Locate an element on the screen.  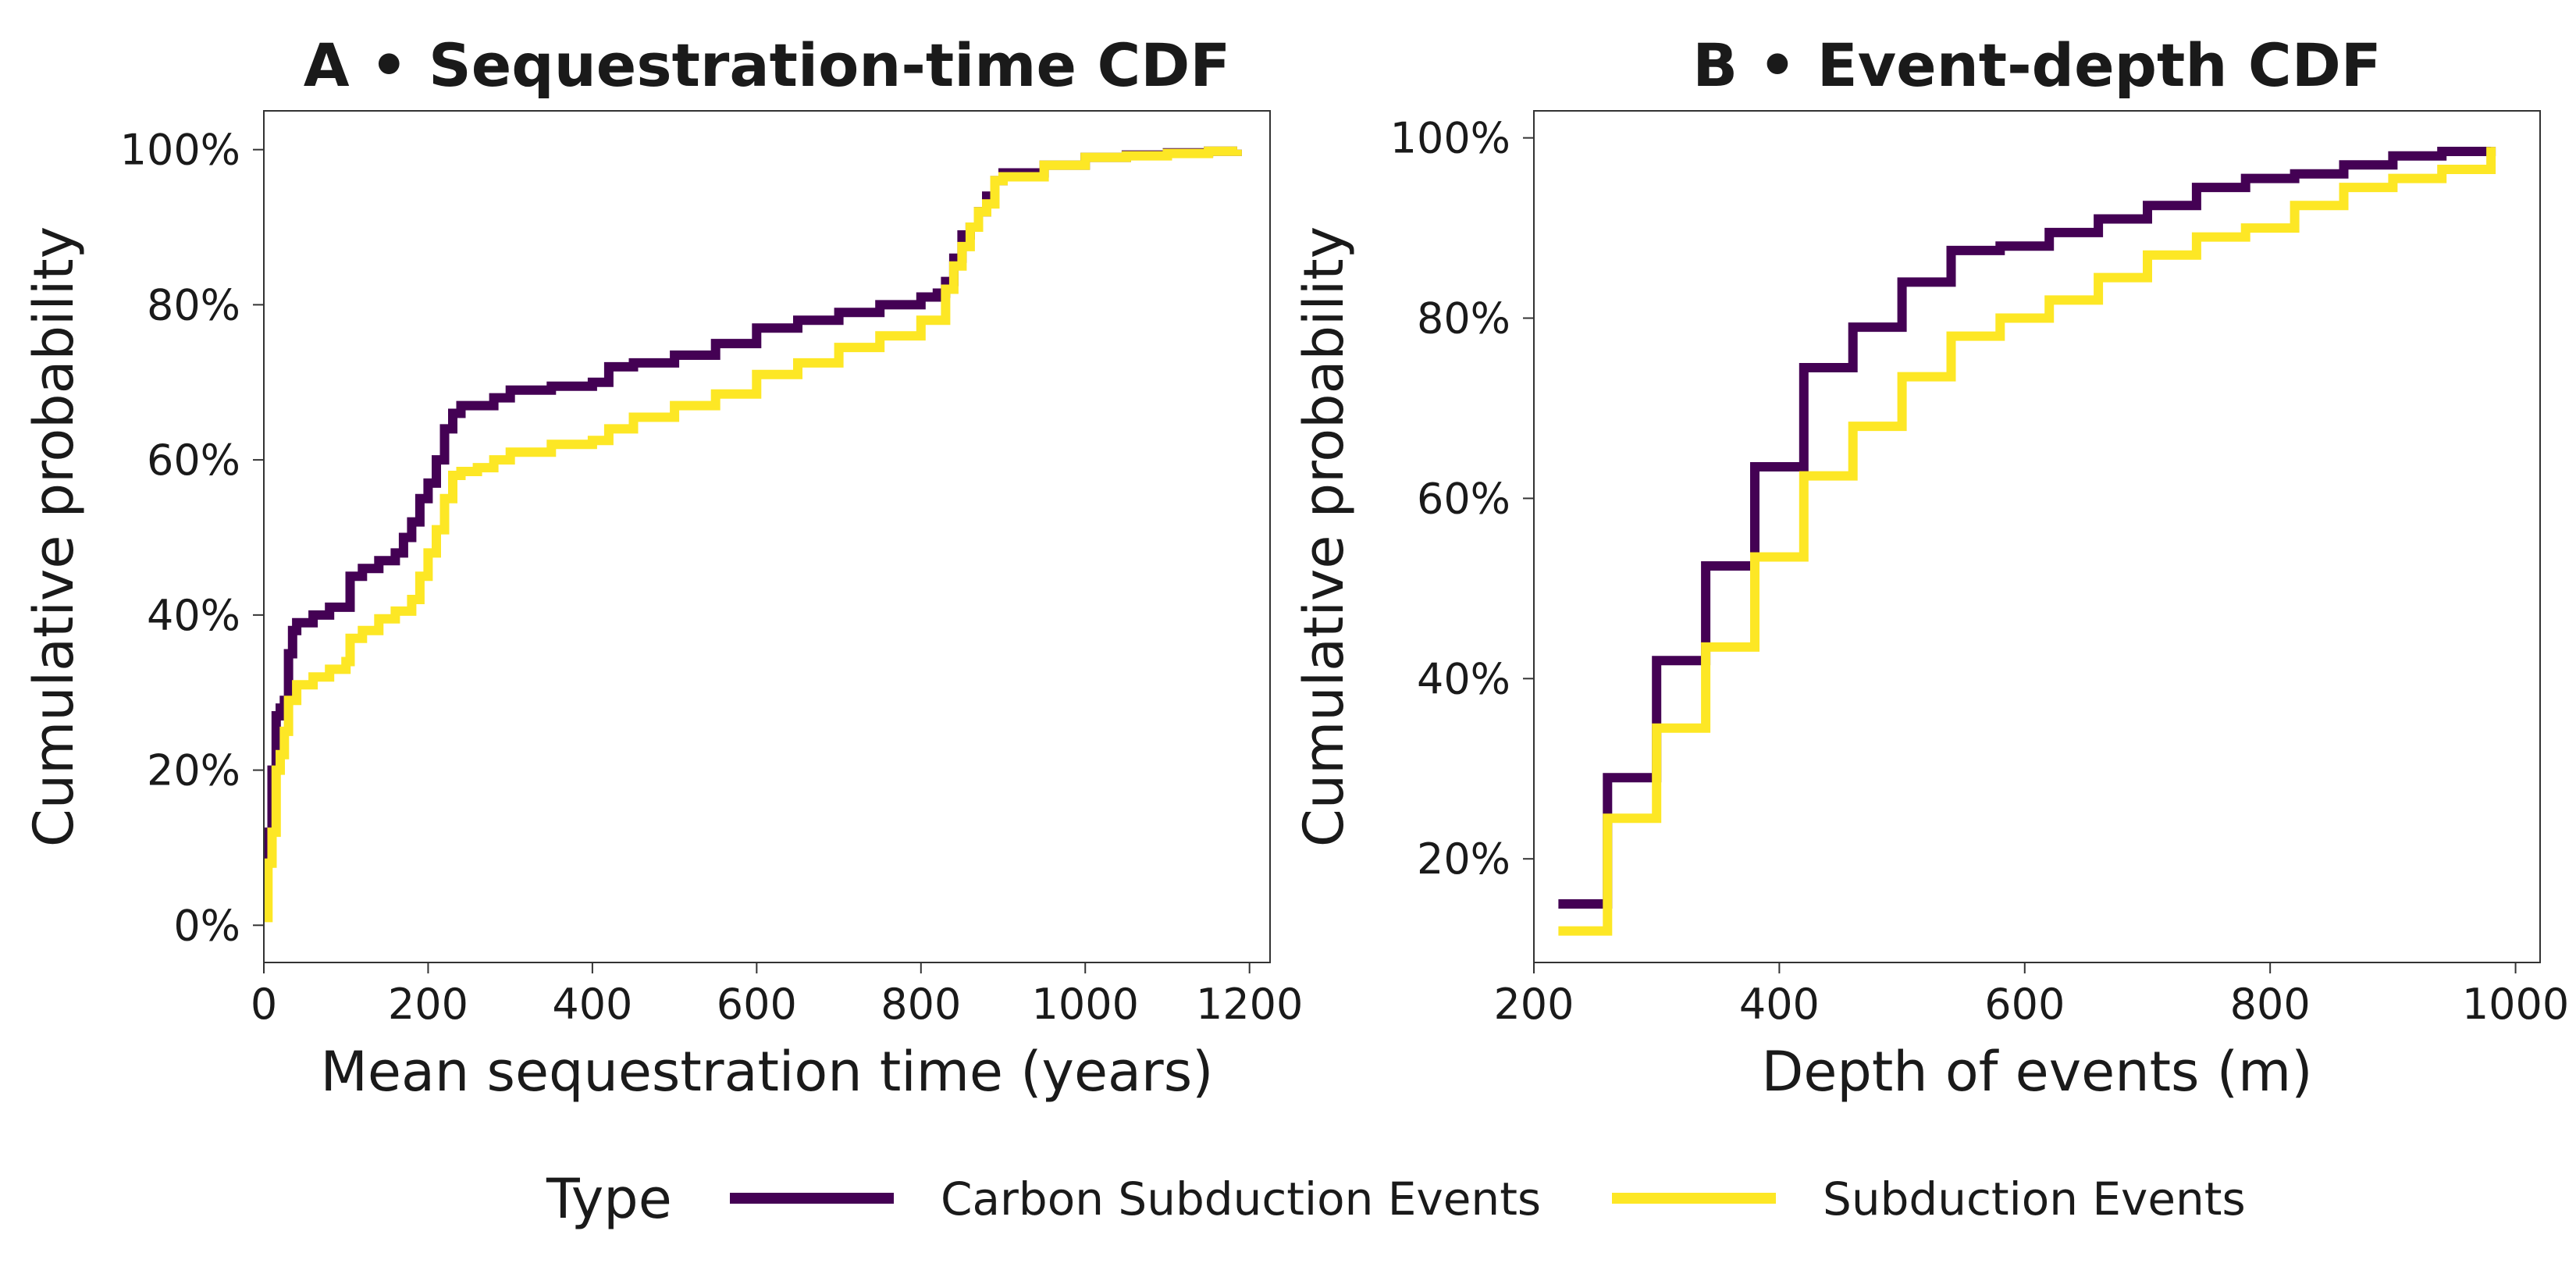
chart-1-x-tick-label: 1000 is located at coordinates (2515, 1004).